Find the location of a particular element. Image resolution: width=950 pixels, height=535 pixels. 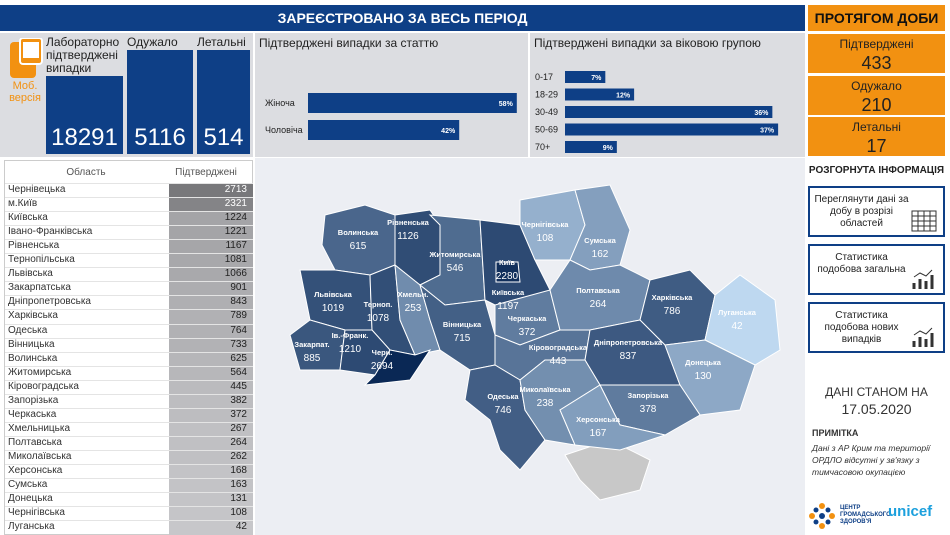

value-cell: 1221 is located at coordinates (211, 233).